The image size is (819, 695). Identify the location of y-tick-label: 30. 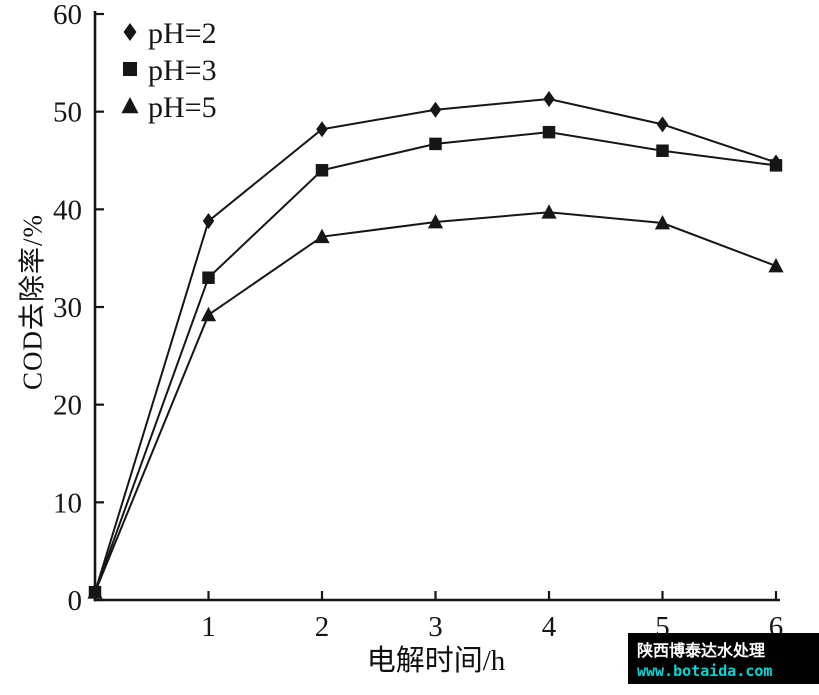
(67, 308).